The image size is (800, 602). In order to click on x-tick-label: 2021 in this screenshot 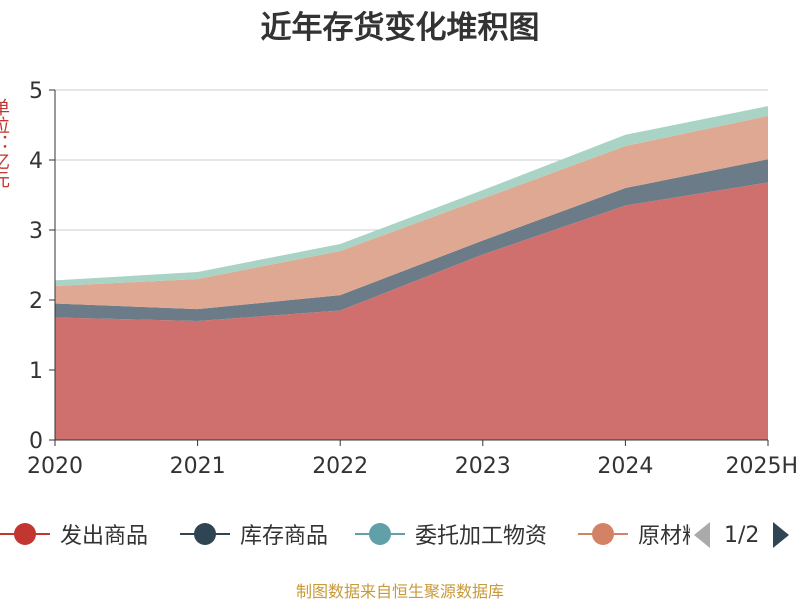, I will do `click(198, 466)`.